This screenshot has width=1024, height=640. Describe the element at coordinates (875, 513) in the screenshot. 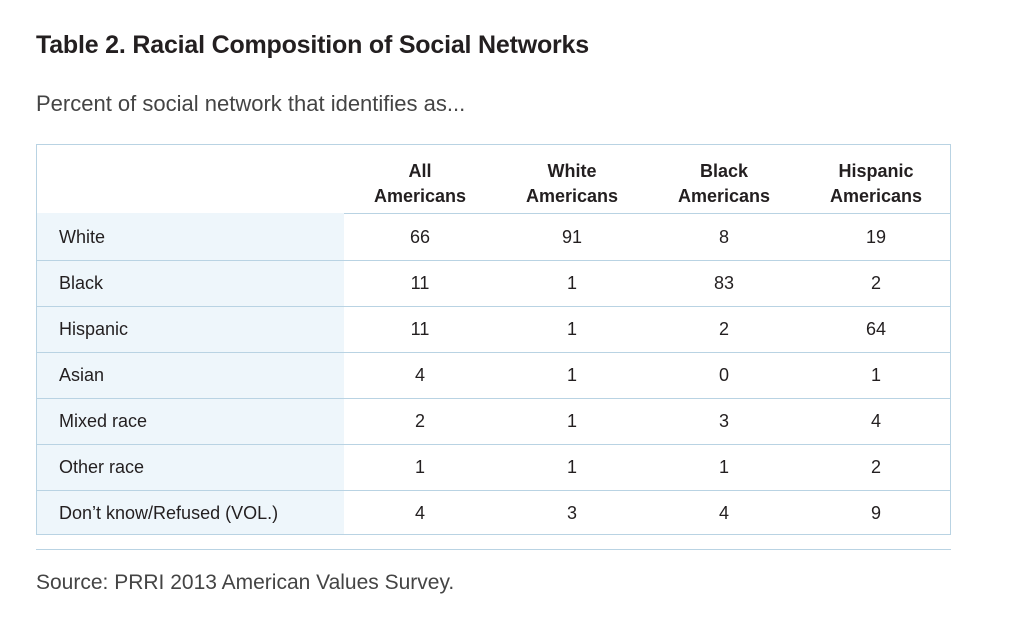

I see `table-cell: 9` at that location.